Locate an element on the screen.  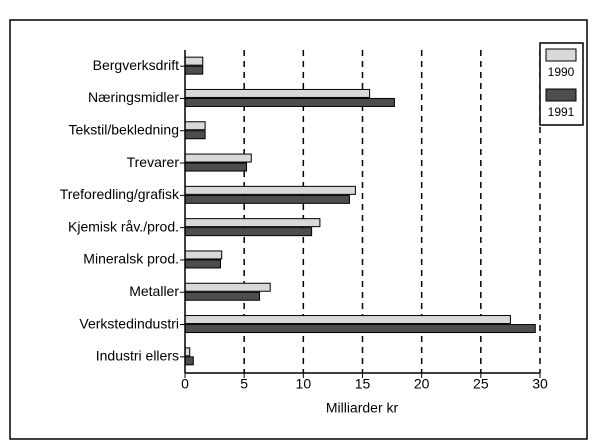
y-tick-label: Tekstil/bekledning is located at coordinates (123, 129).